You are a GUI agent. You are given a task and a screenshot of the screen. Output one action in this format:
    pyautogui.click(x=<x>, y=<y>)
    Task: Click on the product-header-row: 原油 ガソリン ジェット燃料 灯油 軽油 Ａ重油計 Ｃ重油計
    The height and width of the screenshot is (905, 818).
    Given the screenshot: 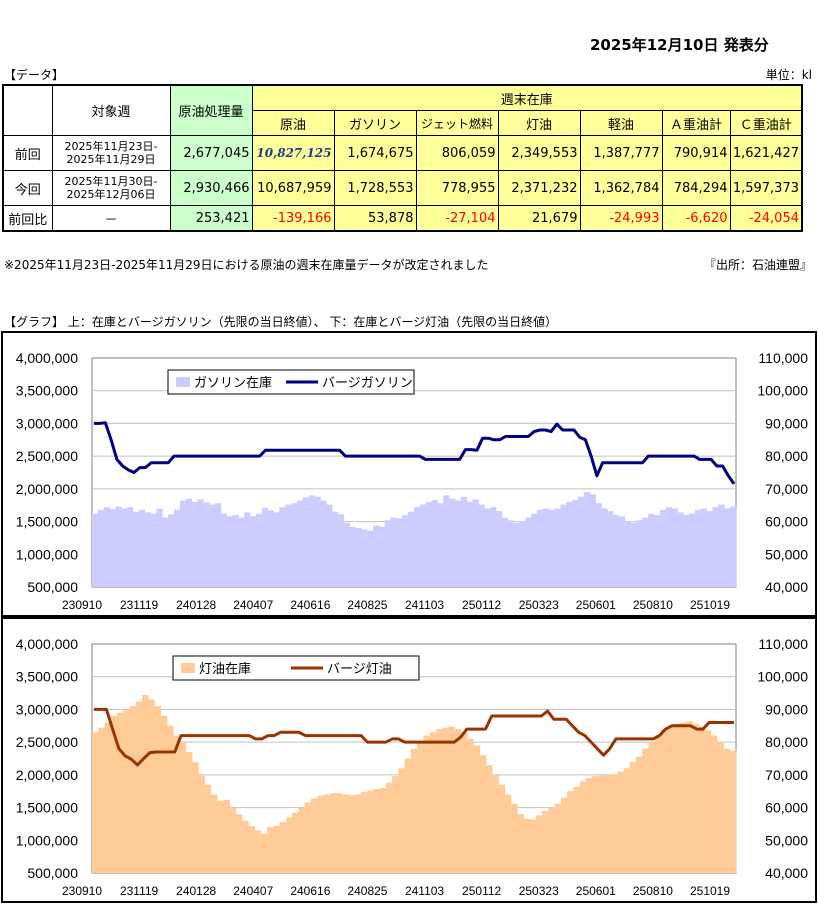 What is the action you would take?
    pyautogui.click(x=403, y=123)
    